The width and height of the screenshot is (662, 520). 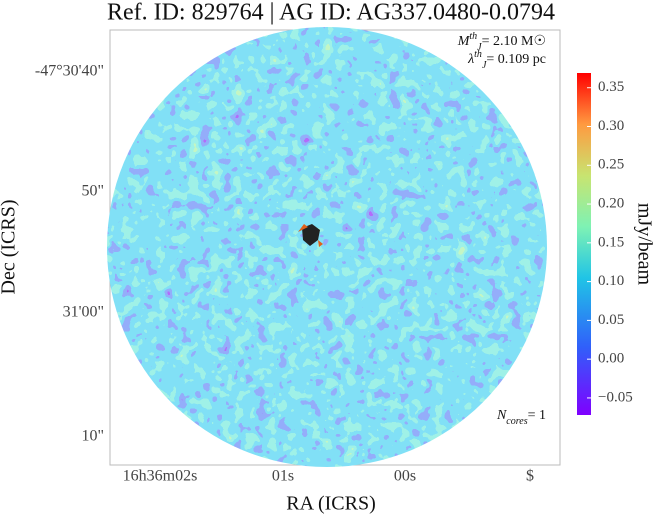 I want to click on y-axis-label: Dec (ICRS), so click(x=10, y=247).